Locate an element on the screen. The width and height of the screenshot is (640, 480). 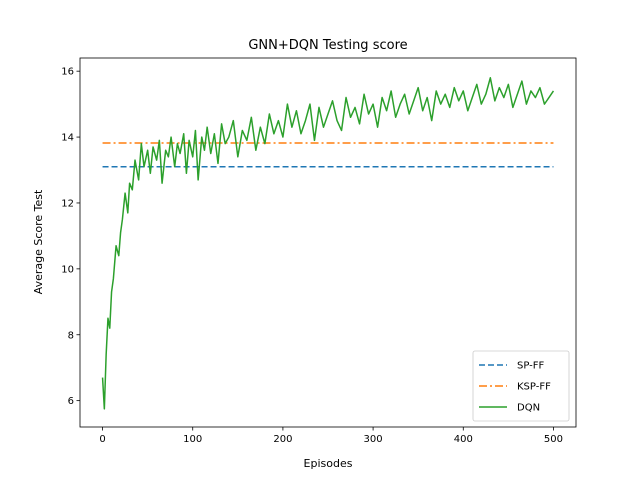
y-axis: 6 8 10 12 14 16 is located at coordinates (70, 237).